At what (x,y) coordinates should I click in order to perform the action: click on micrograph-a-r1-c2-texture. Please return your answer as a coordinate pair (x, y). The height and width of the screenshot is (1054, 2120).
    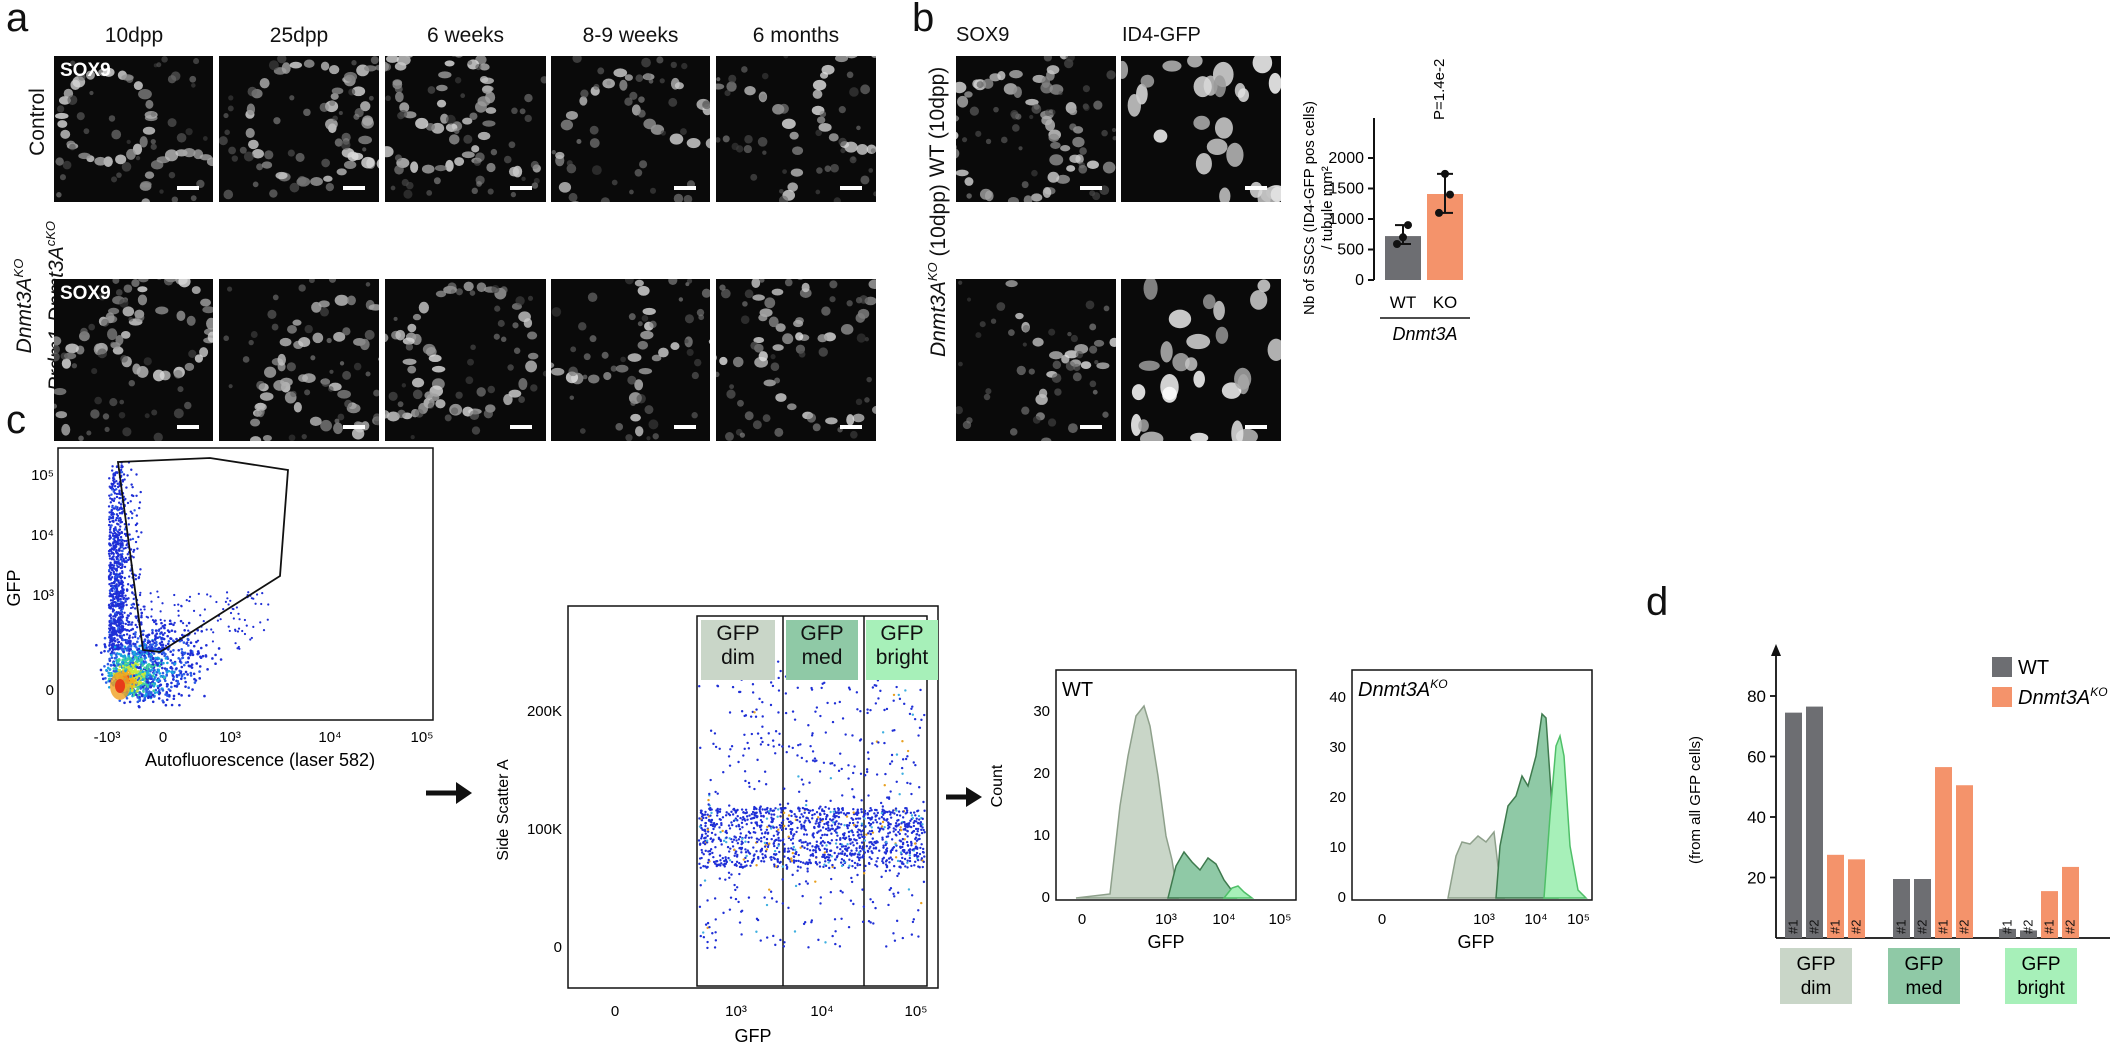
    Looking at the image, I should click on (299, 128).